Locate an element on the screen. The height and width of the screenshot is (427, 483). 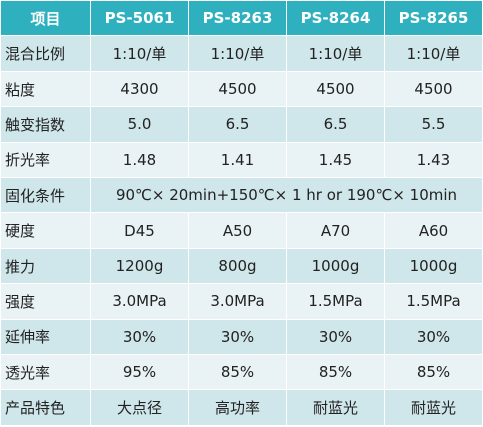
table-row-hardness: 硬度 D45 A50 A70 A60 is located at coordinates (241, 230).